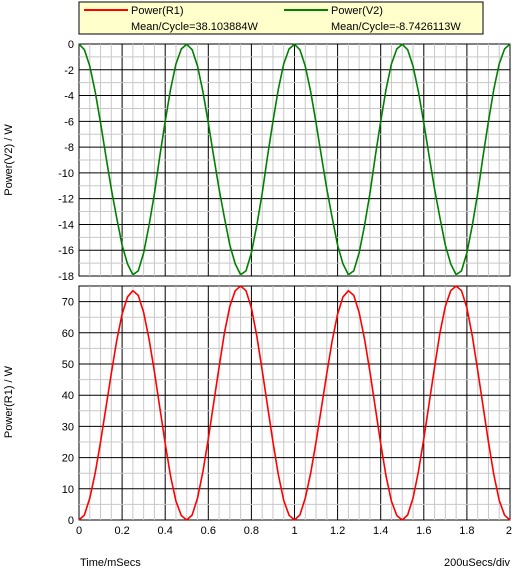 The image size is (512, 573). Describe the element at coordinates (9, 160) in the screenshot. I see `top-y-axis-title: Power(V2) / W` at that location.